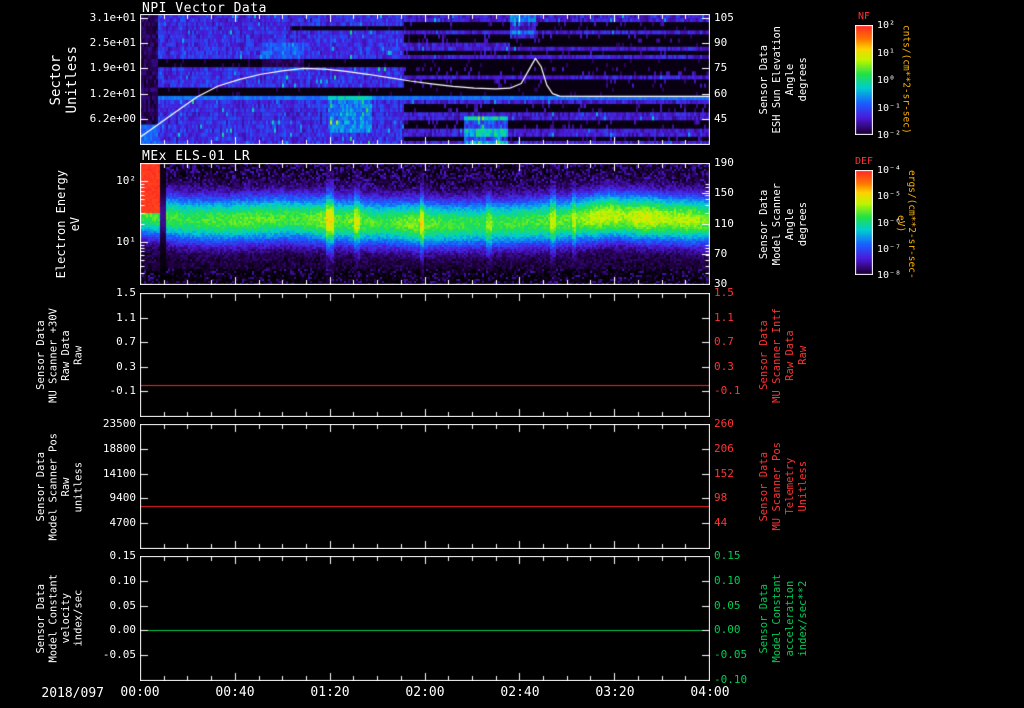 This screenshot has height=708, width=1024. Describe the element at coordinates (520, 692) in the screenshot. I see `x-tick-label: 02:40` at that location.